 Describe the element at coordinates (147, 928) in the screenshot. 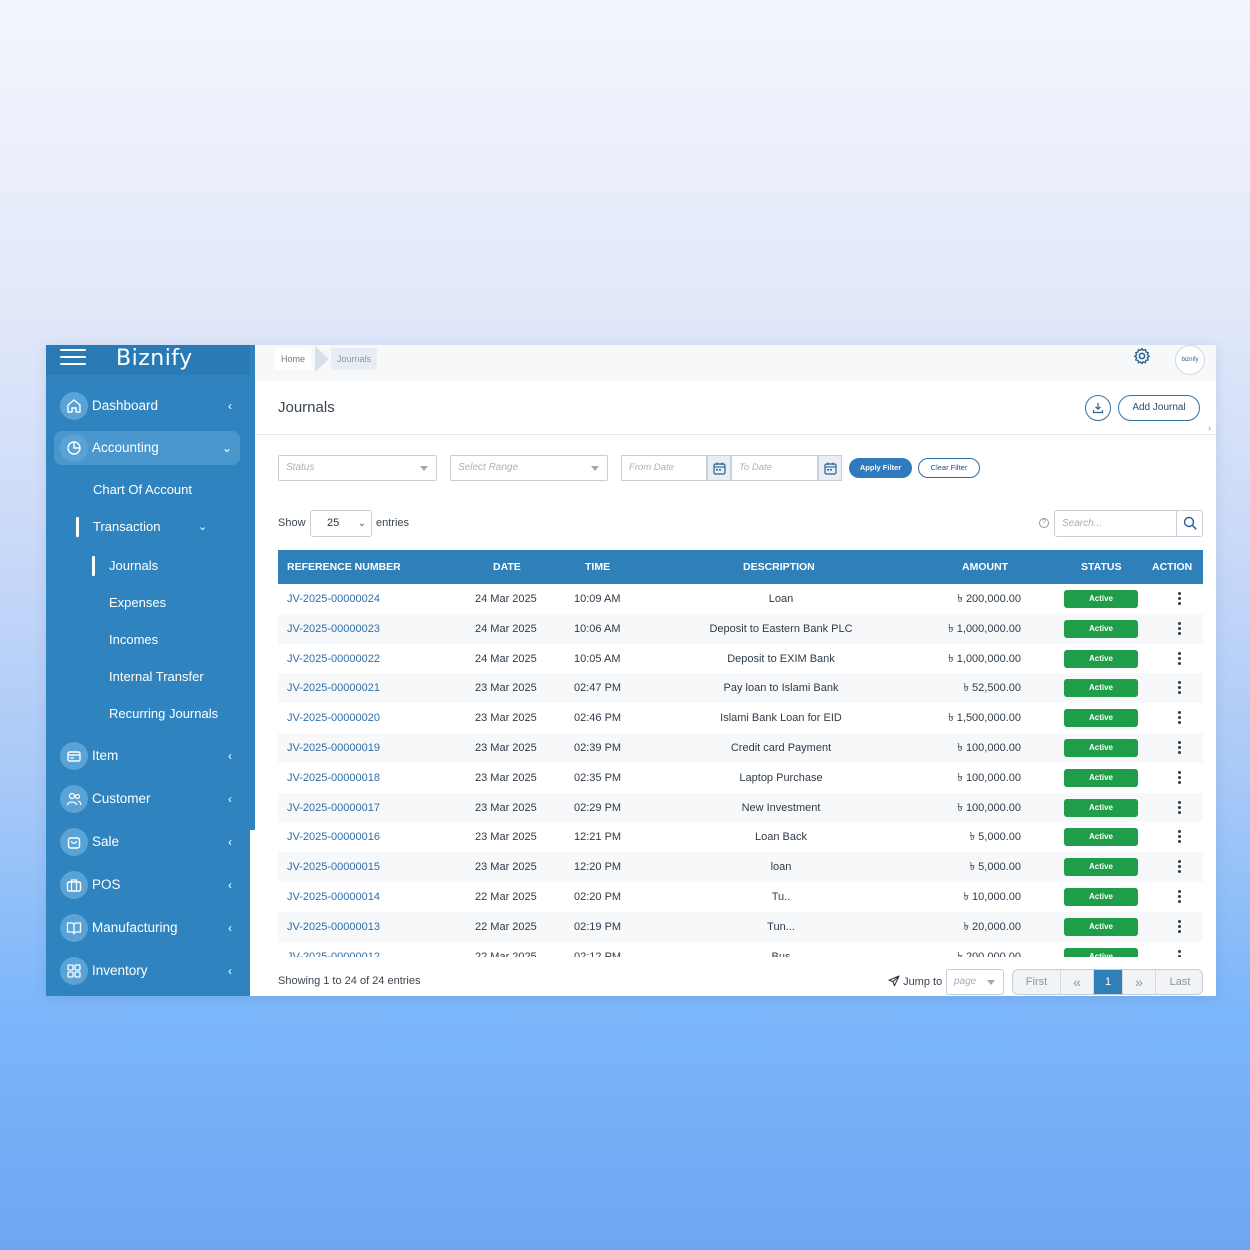

I see `sidebar-item-manufacturing: Manufacturing ‹` at that location.